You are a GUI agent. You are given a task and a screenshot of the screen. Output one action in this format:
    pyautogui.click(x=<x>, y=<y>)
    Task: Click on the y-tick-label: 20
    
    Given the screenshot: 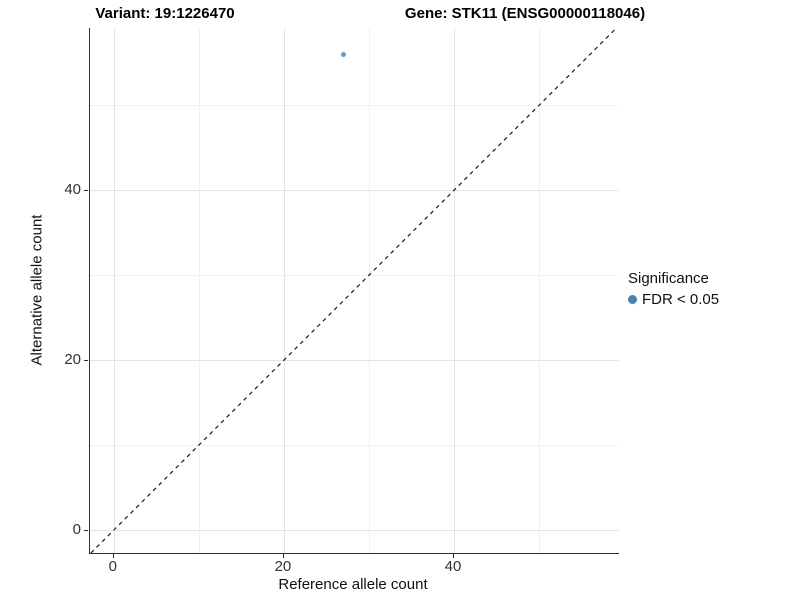 What is the action you would take?
    pyautogui.click(x=72, y=360)
    